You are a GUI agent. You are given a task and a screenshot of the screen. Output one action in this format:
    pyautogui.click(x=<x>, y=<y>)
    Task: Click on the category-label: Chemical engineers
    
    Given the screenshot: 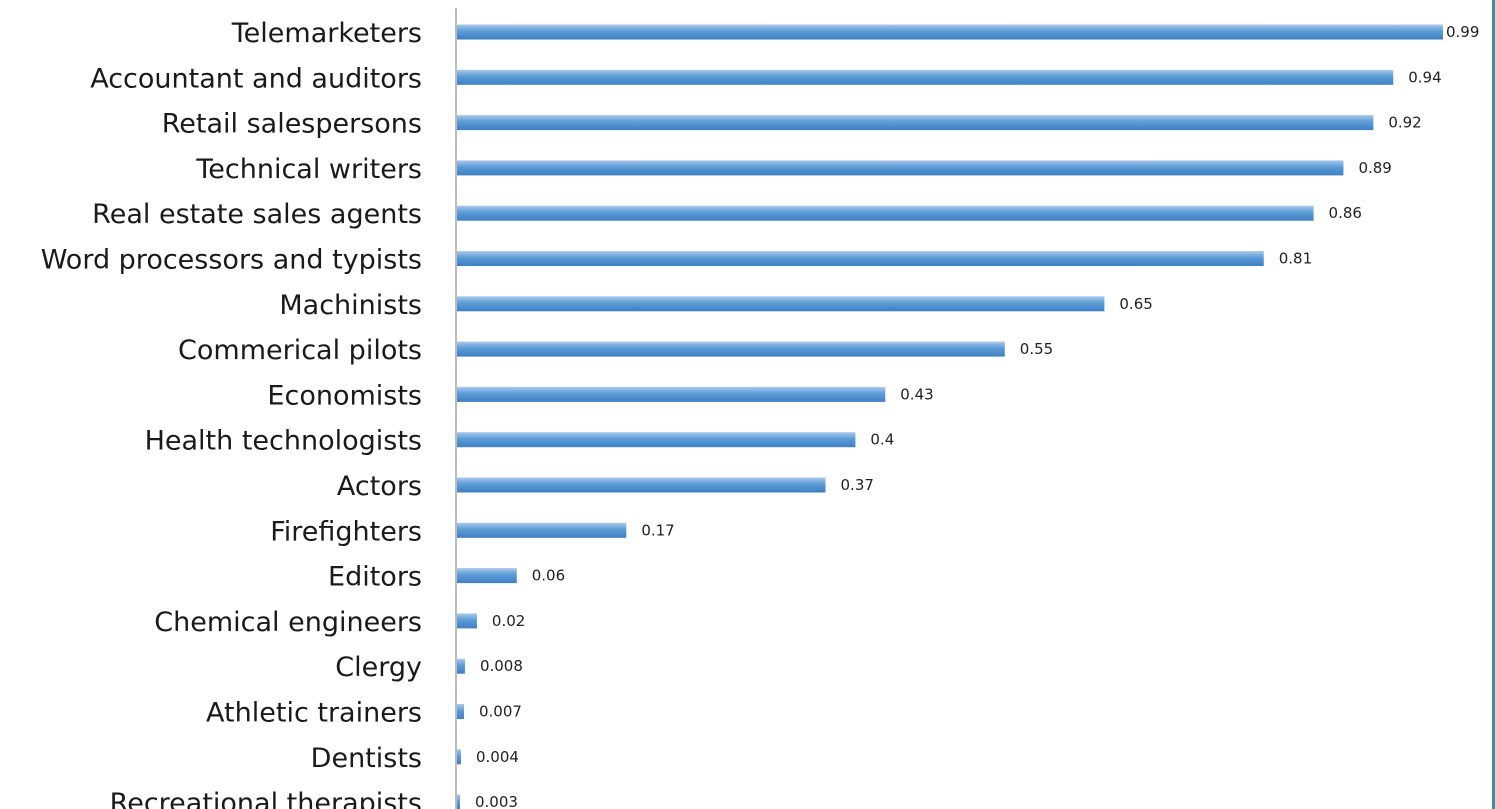 What is the action you would take?
    pyautogui.click(x=288, y=622)
    